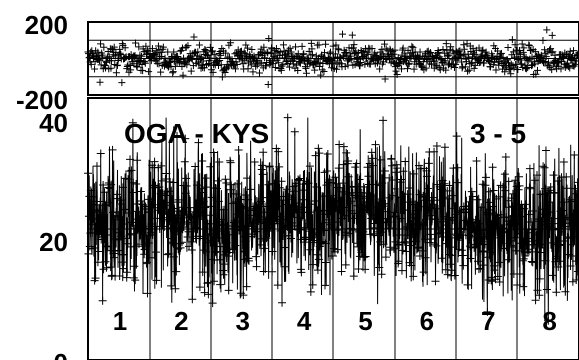  I want to click on residual-points, so click(331, 57).